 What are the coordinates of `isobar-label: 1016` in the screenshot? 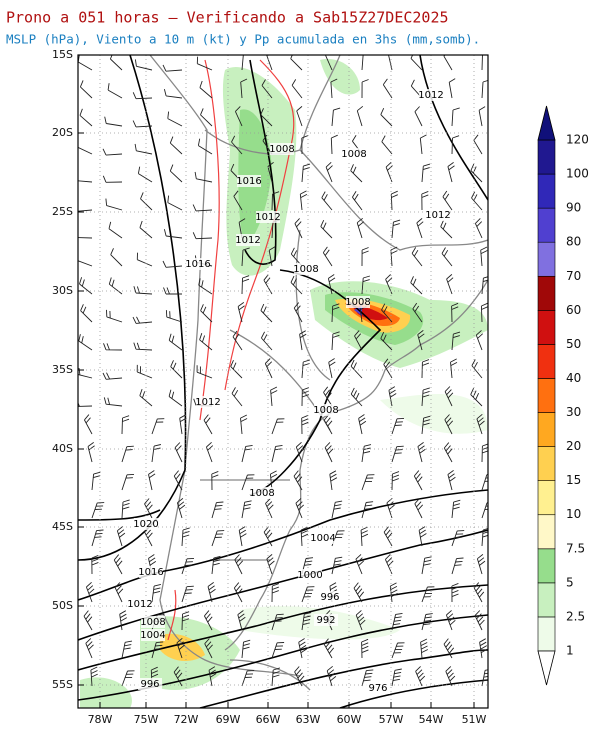 It's located at (150, 572).